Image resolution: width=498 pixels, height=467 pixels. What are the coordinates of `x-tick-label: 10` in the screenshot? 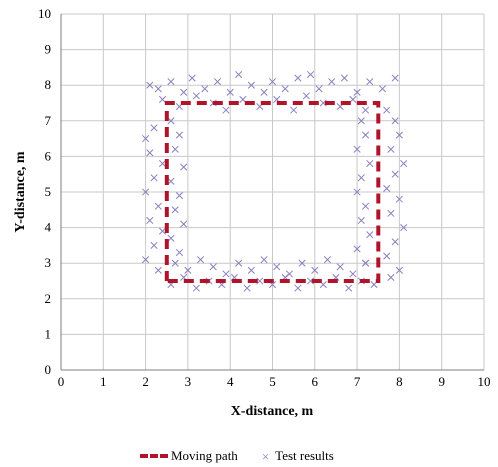 It's located at (484, 381).